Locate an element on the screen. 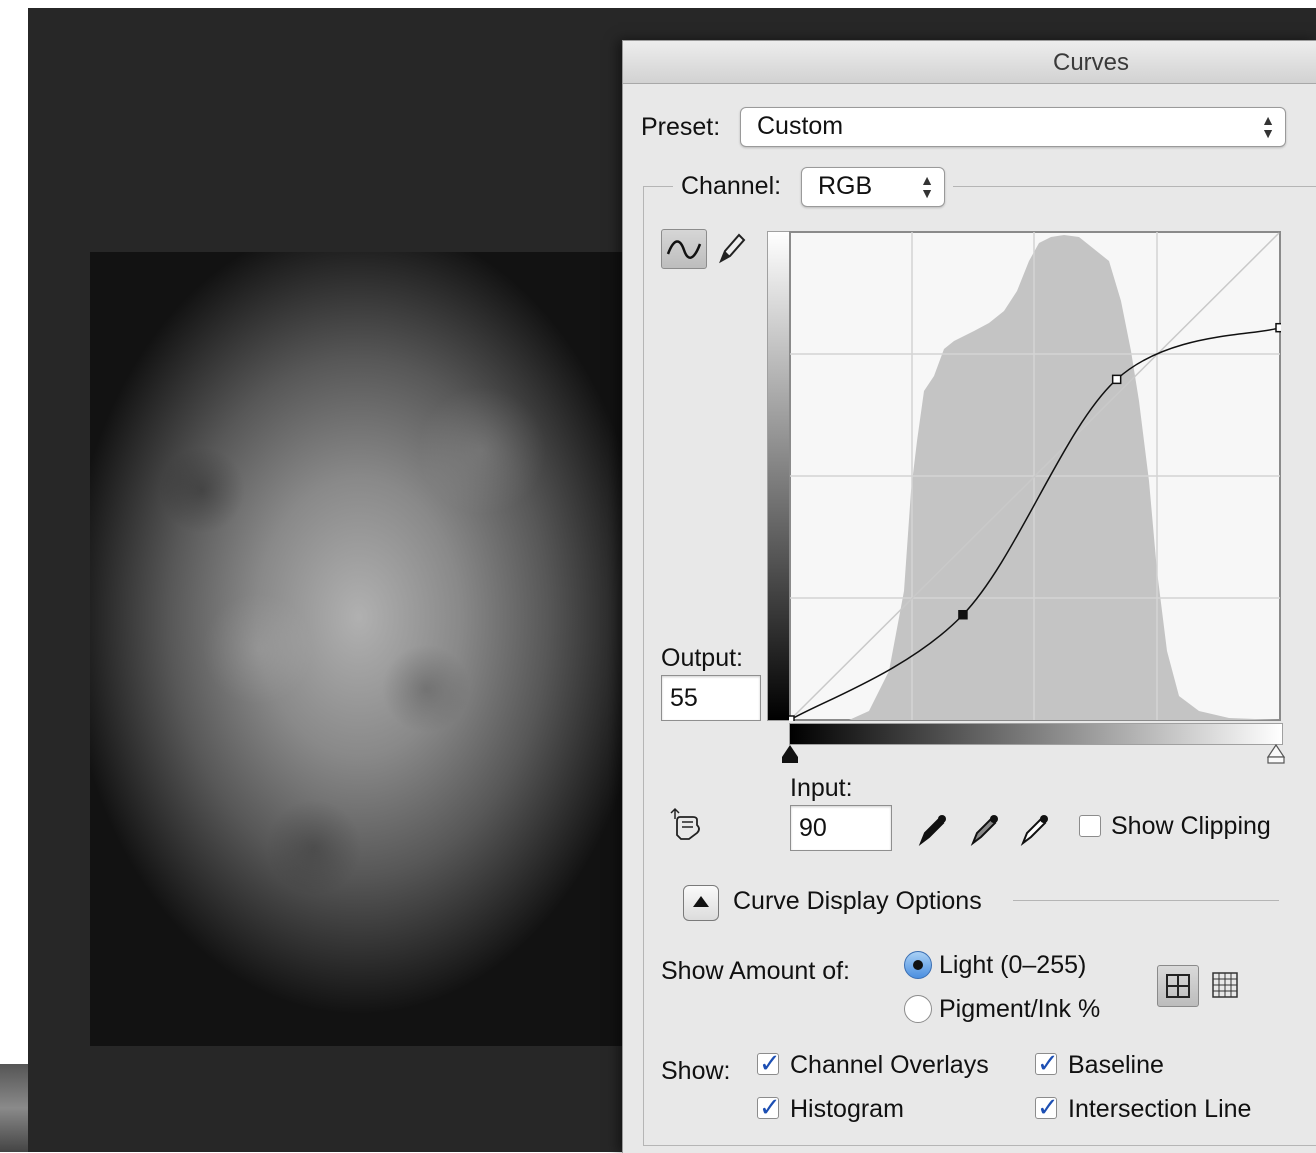 The width and height of the screenshot is (1316, 1153). show-label: Show: is located at coordinates (696, 1071).